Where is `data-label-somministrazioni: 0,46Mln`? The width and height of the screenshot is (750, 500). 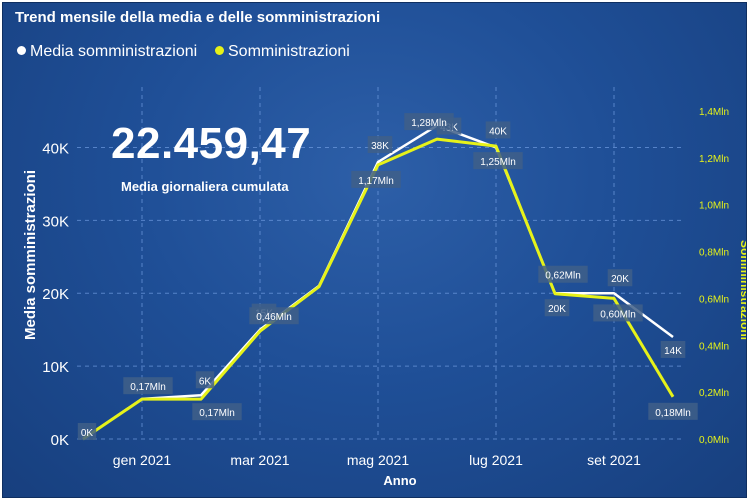 data-label-somministrazioni: 0,46Mln is located at coordinates (274, 317).